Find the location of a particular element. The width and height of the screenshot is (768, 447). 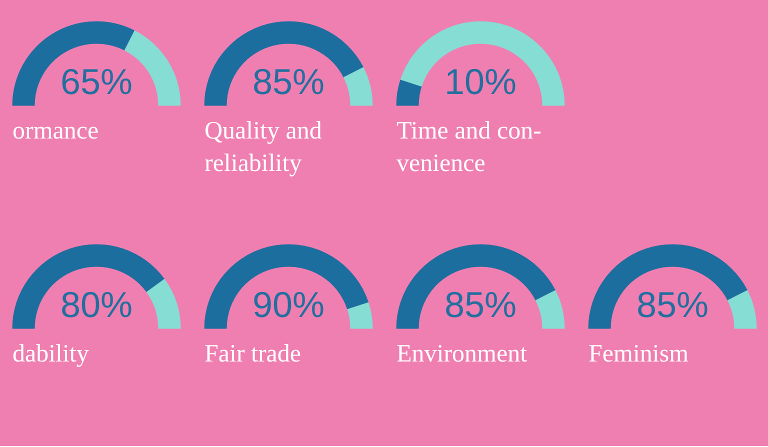

text: Quality and reliability is located at coordinates (263, 147).